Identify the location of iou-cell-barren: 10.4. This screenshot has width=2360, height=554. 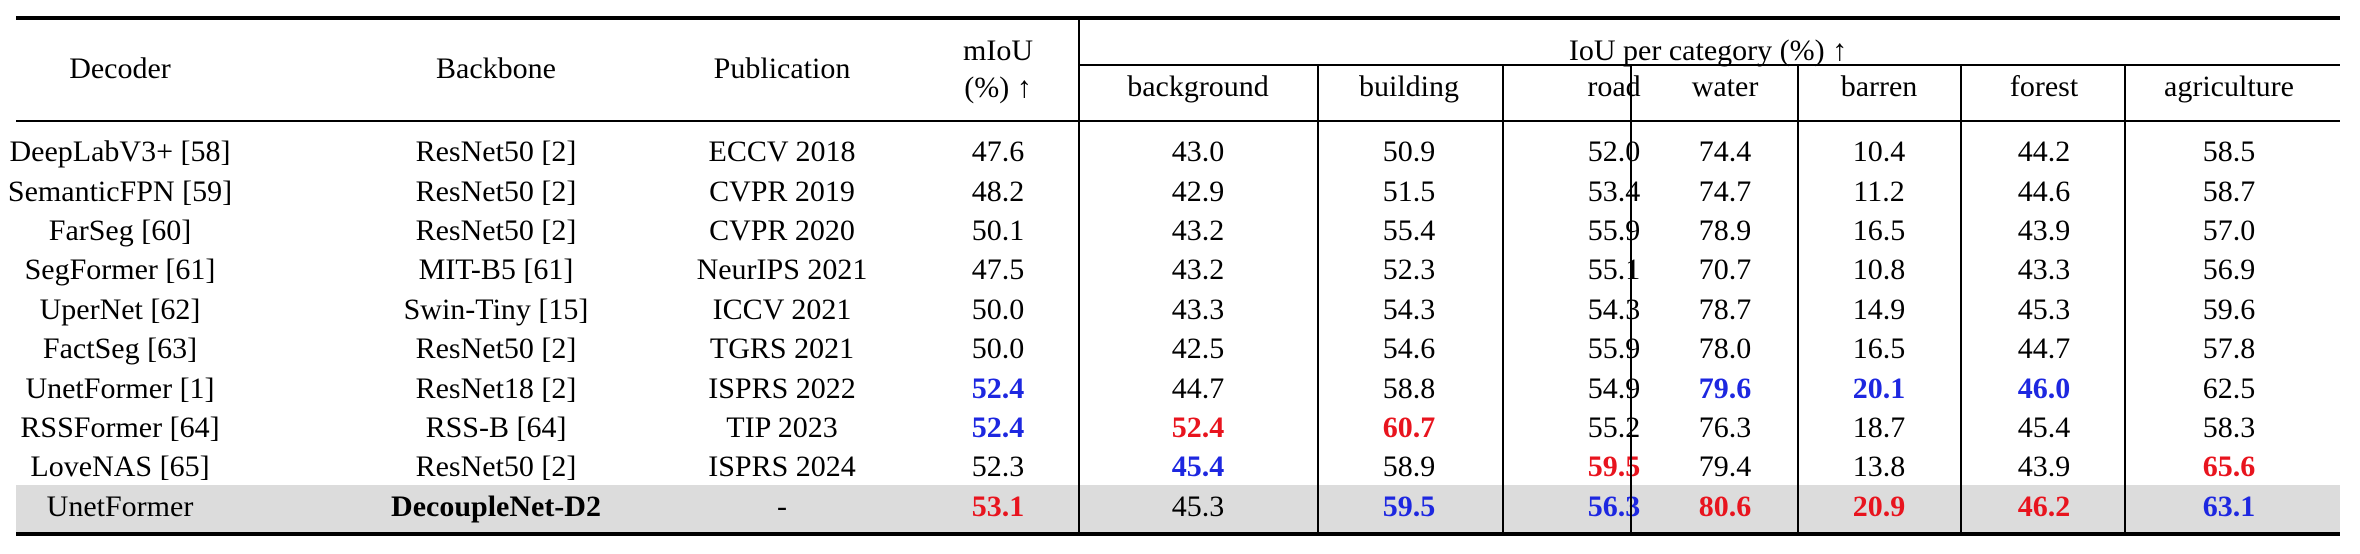
(1879, 151).